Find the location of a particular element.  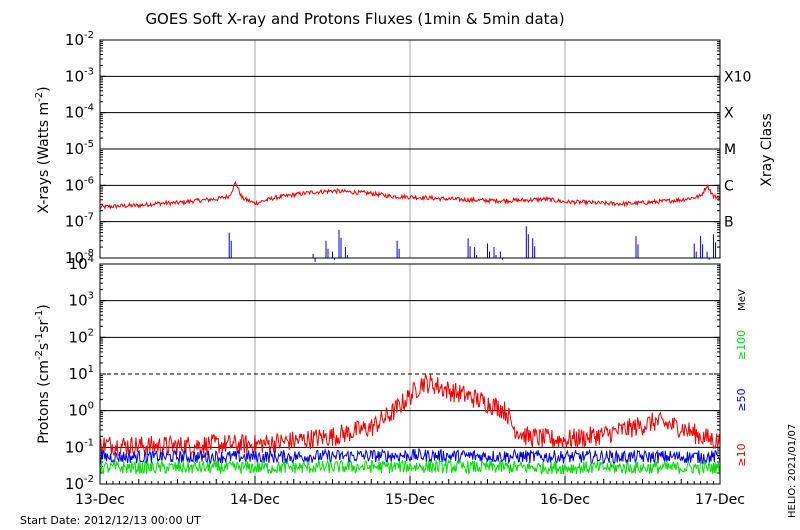

flare-class-label: X10 is located at coordinates (737, 77).